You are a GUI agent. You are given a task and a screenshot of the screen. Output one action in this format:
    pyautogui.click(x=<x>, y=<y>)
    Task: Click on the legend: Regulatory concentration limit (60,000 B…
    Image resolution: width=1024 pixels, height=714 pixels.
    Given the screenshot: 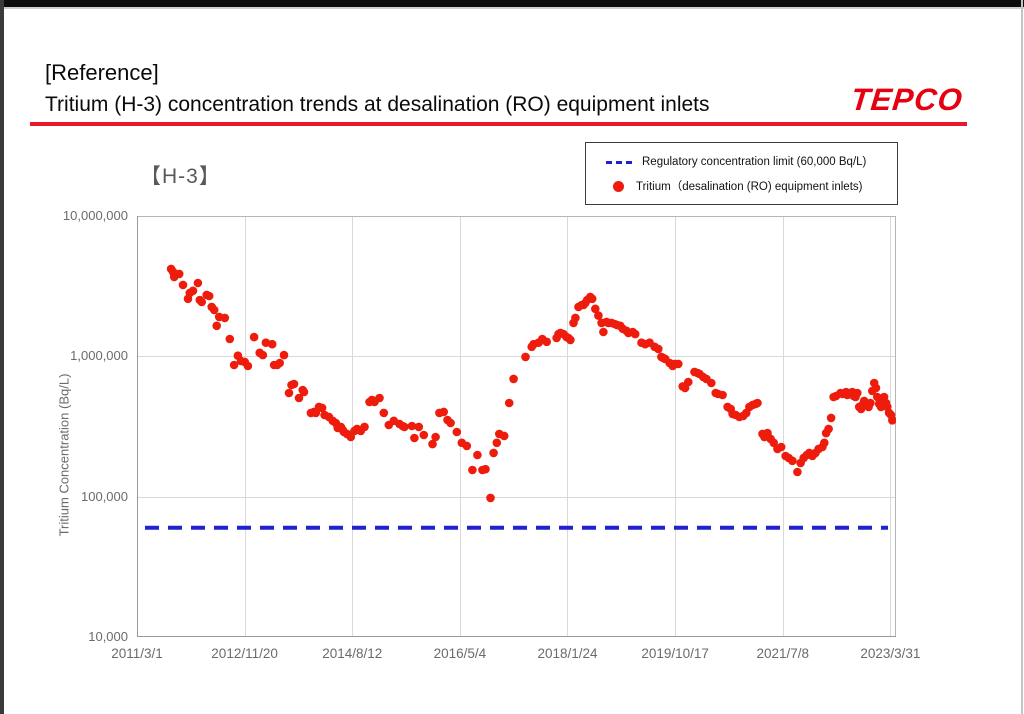 What is the action you would take?
    pyautogui.click(x=741, y=173)
    